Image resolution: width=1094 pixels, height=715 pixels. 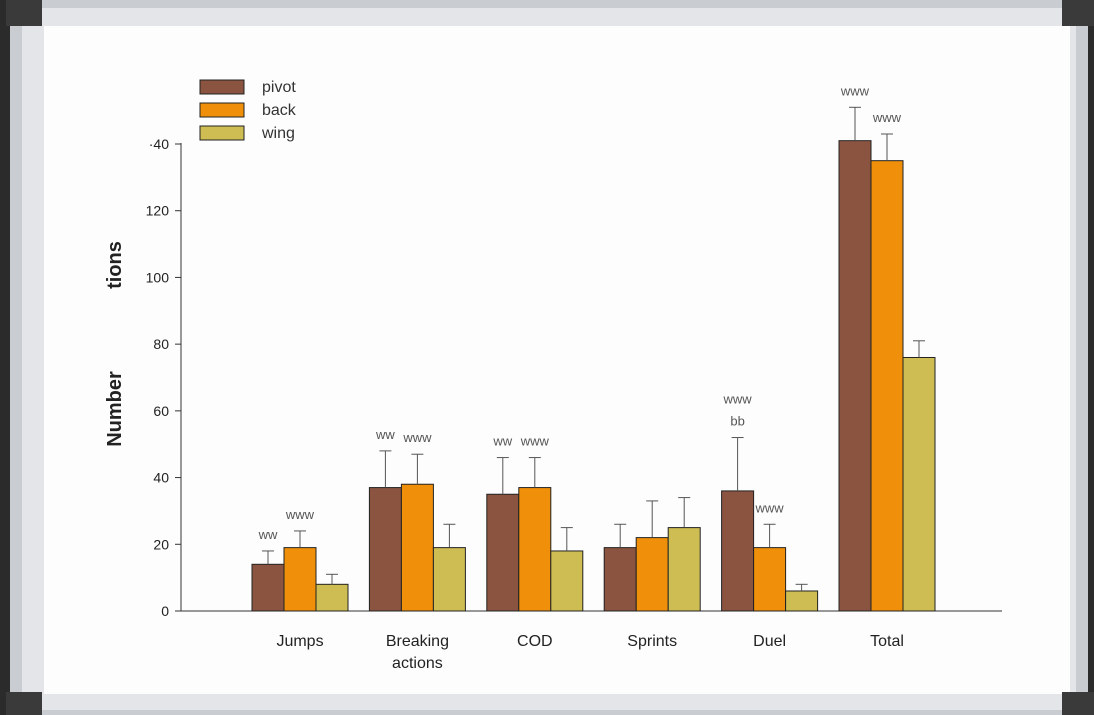 What do you see at coordinates (159, 144) in the screenshot?
I see `y-tick-label: ·40` at bounding box center [159, 144].